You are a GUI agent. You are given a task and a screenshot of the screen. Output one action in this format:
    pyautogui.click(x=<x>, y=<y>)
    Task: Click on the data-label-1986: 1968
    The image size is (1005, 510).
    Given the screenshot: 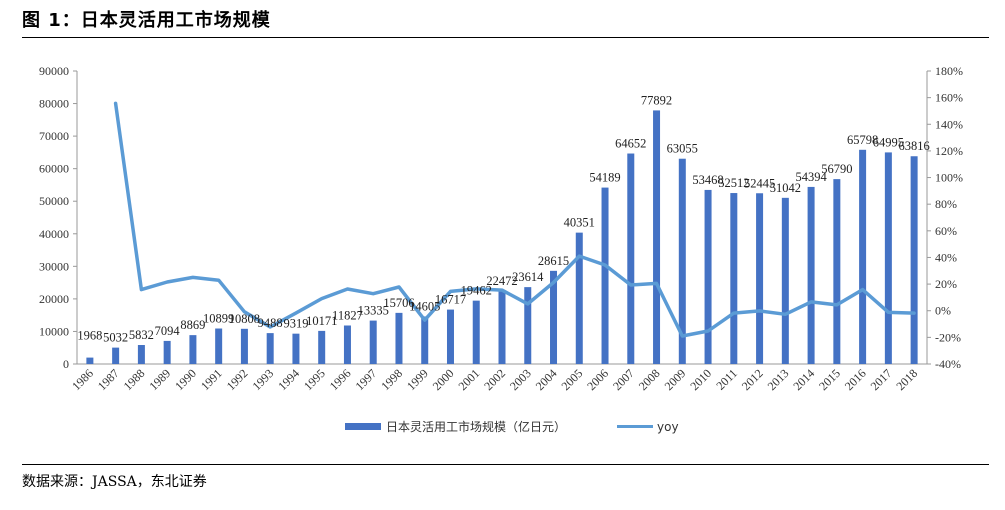 What is the action you would take?
    pyautogui.click(x=89, y=336)
    